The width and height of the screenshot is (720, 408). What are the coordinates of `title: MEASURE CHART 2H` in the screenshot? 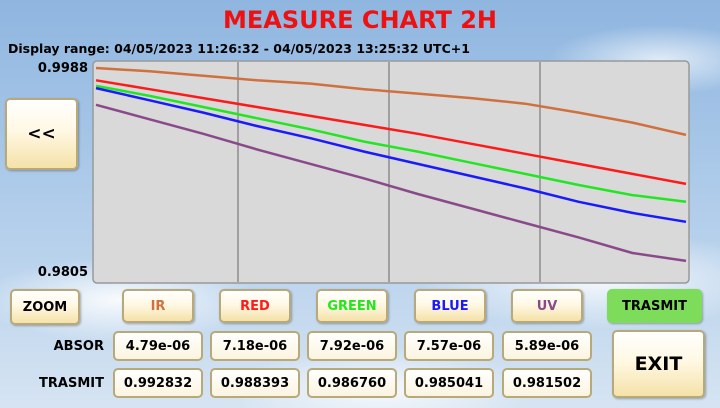 It's located at (360, 20).